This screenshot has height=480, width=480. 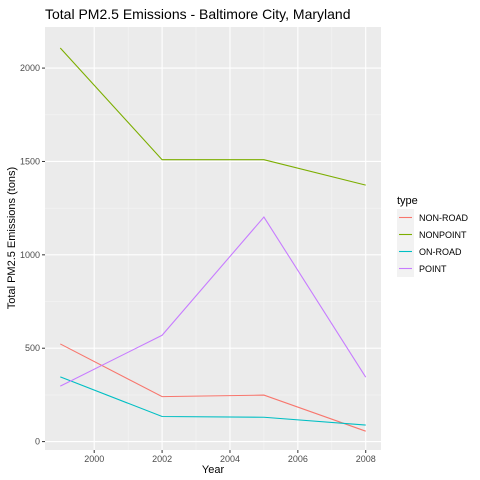 What do you see at coordinates (30, 161) in the screenshot?
I see `y-tick-label: 1500` at bounding box center [30, 161].